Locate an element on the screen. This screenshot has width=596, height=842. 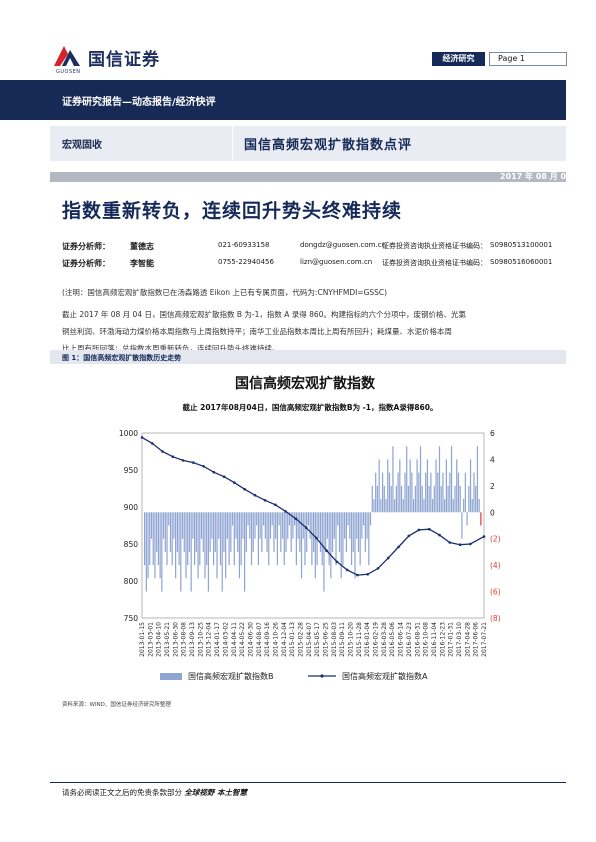
x-axis-tick-label: 2016-10-08 is located at coordinates (426, 639).